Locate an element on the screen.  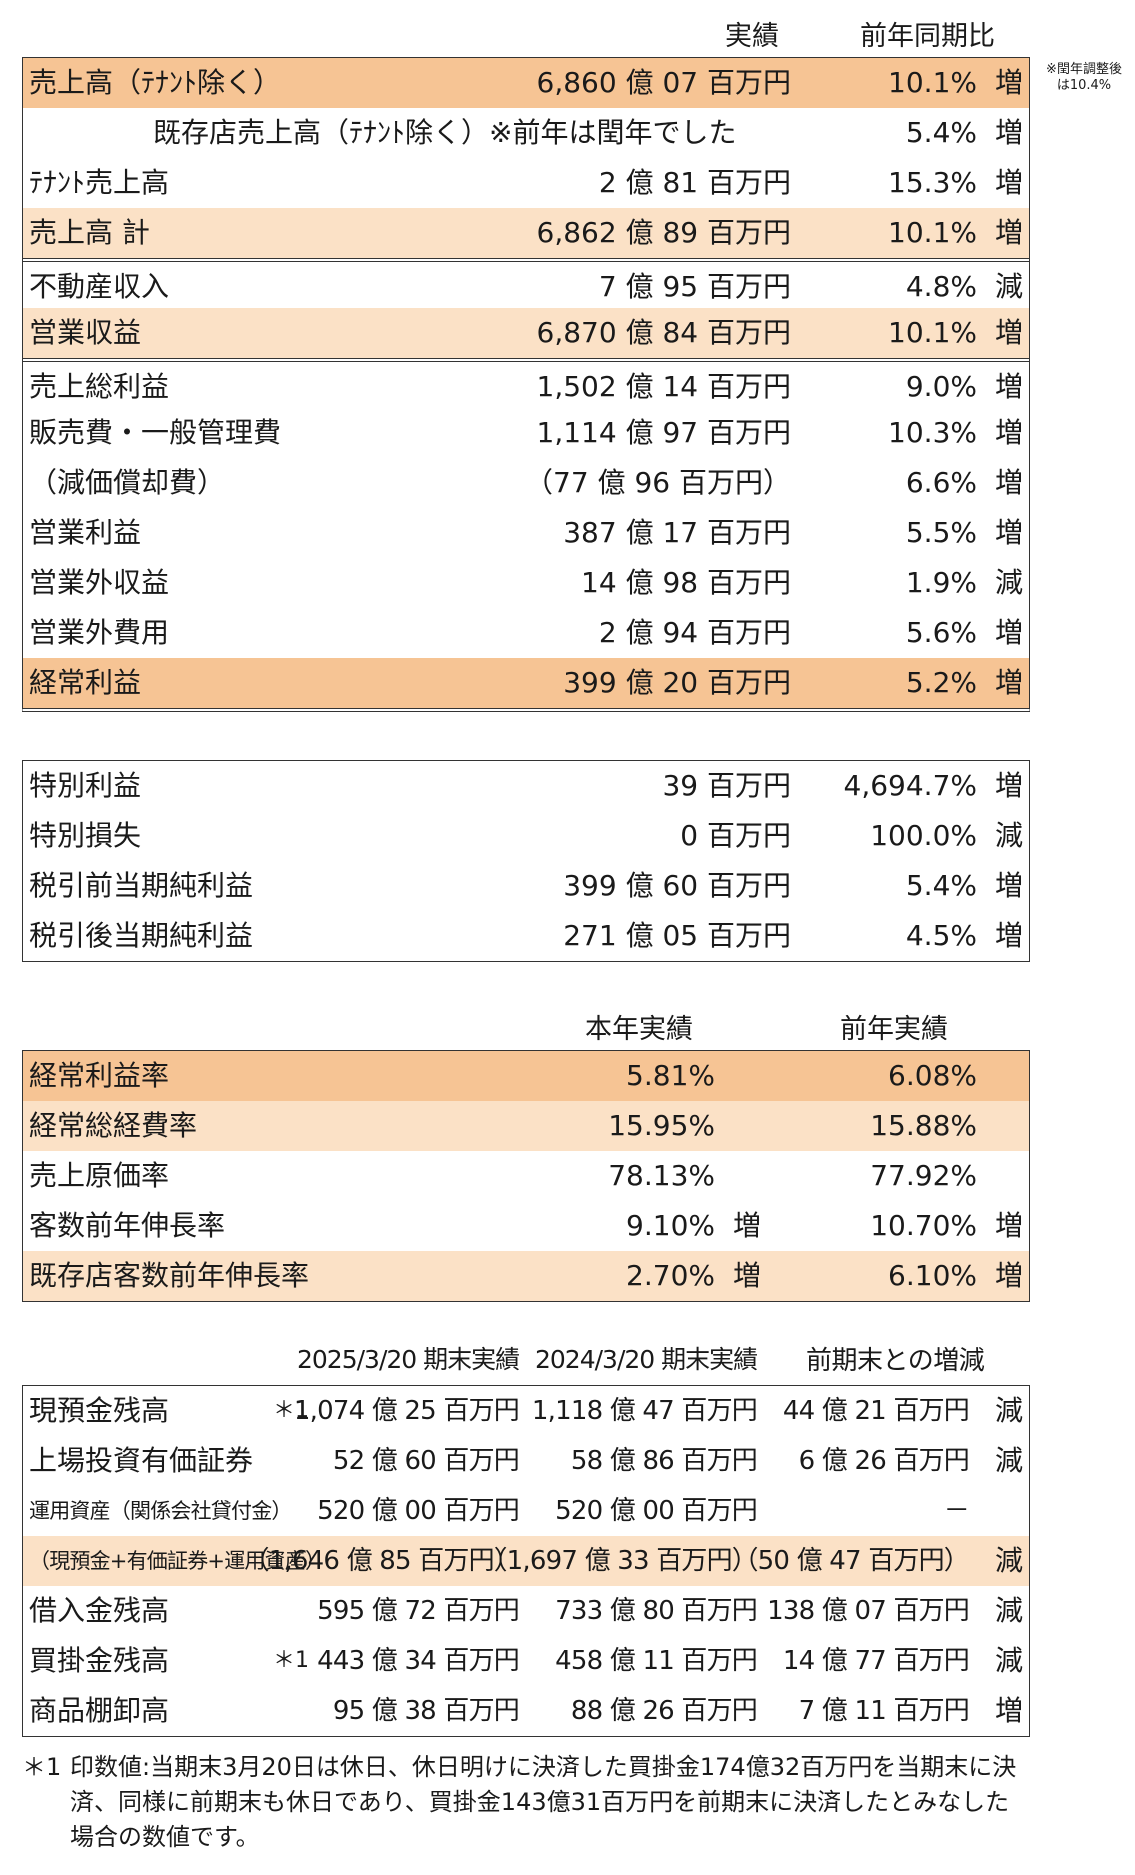
row-current-value: 5.81% is located at coordinates (670, 1075).